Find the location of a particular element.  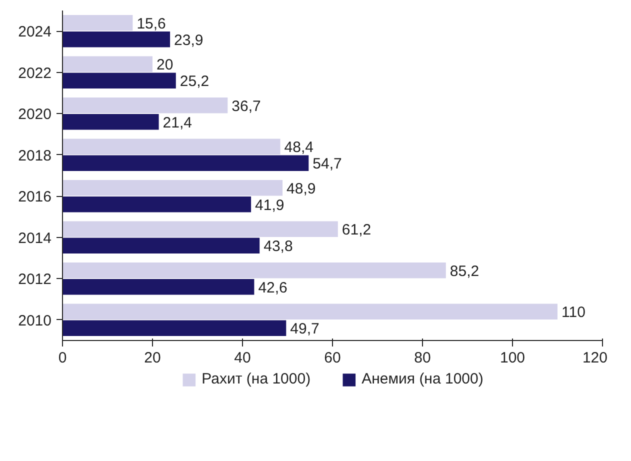

y-tick-label: 2020 is located at coordinates (35, 115).